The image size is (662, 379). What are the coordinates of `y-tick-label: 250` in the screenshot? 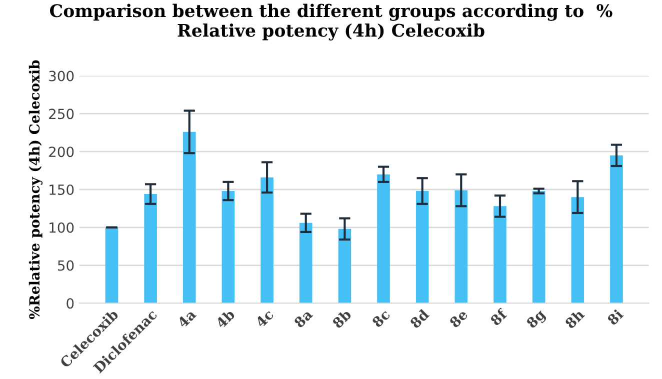 It's located at (61, 114).